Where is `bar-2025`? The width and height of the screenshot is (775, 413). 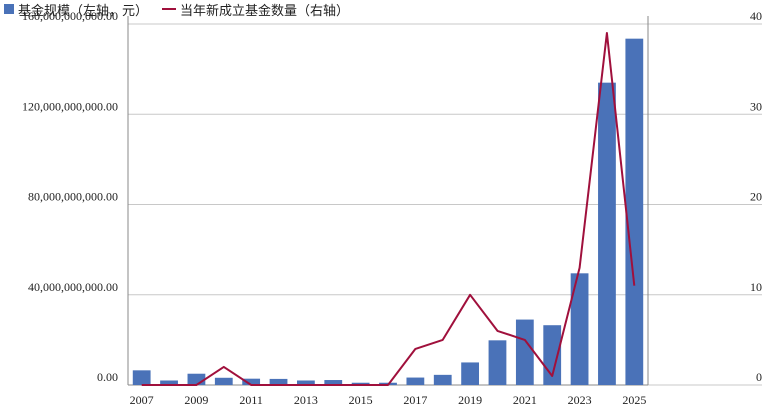
bar-2025 is located at coordinates (634, 212).